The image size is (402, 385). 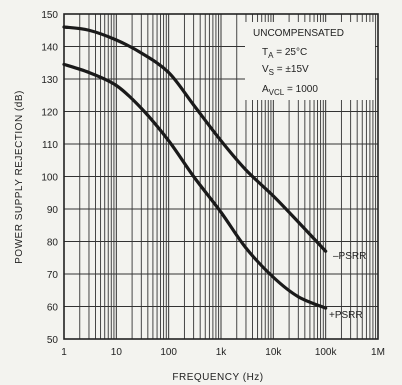 I want to click on y-axis-ticks: 50 60 70 80 90 100 110 120 130 140 150, so click(x=49, y=178).